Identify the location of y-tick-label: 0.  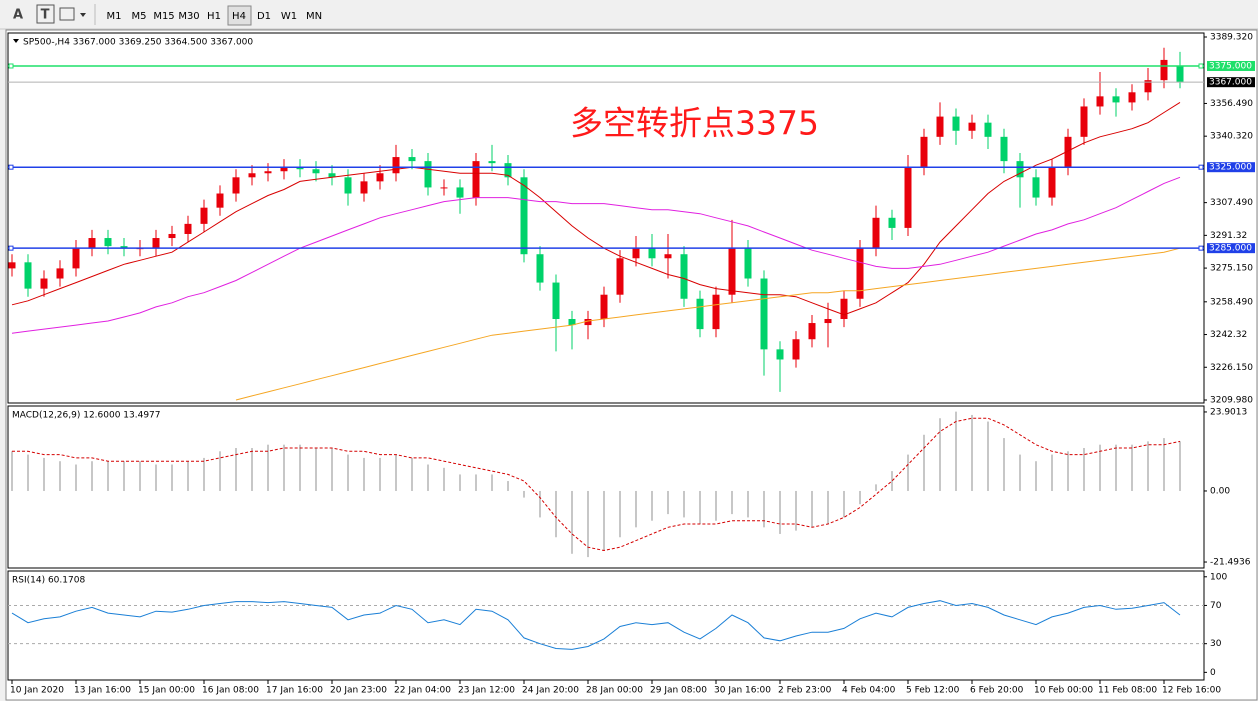
(1213, 673).